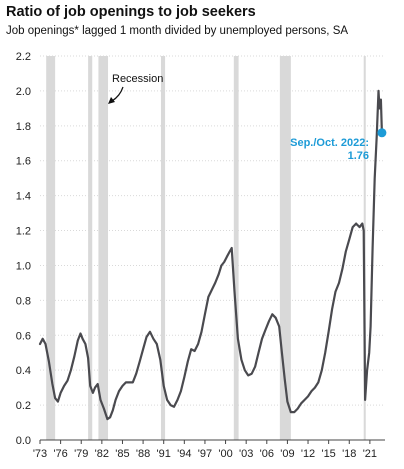 The image size is (404, 469). What do you see at coordinates (184, 454) in the screenshot?
I see `x-tick-label: '94` at bounding box center [184, 454].